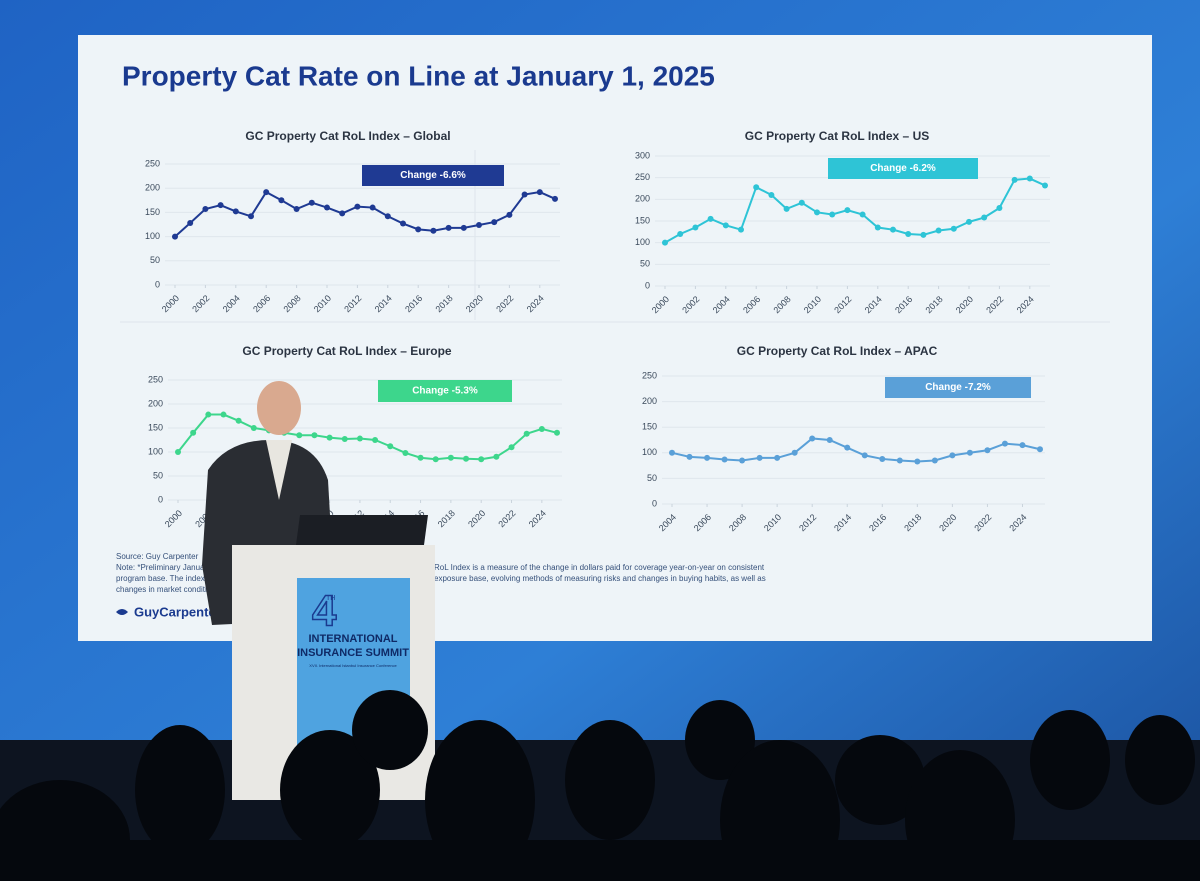 This screenshot has width=1200, height=886. Describe the element at coordinates (837, 136) in the screenshot. I see `chart-title: GC Property Cat RoL Index – US` at that location.